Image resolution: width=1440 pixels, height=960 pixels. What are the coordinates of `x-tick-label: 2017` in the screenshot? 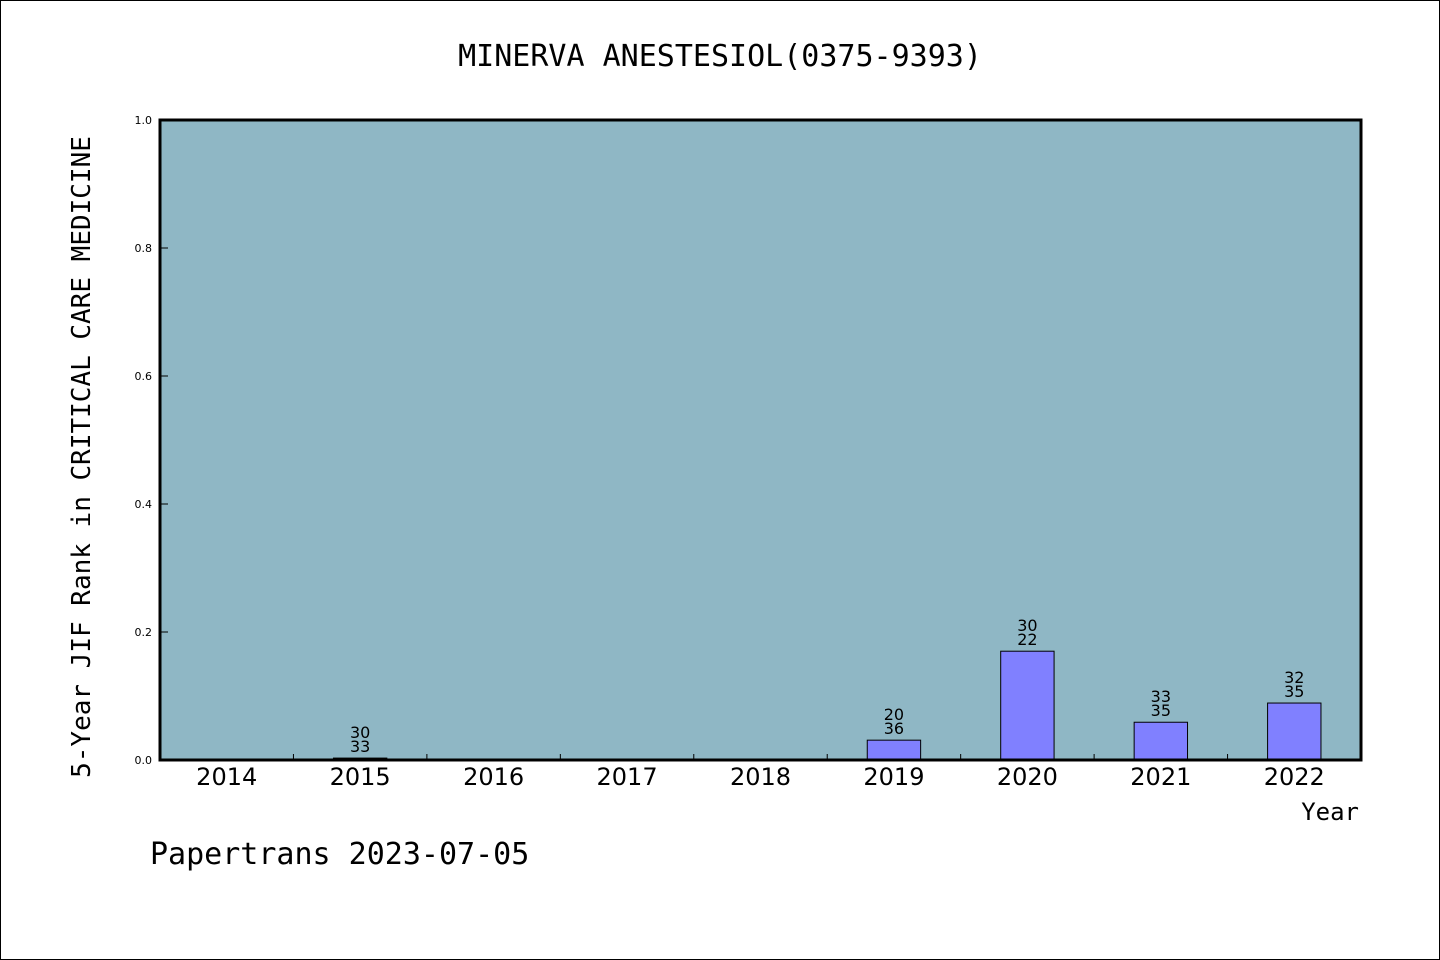 It's located at (627, 777).